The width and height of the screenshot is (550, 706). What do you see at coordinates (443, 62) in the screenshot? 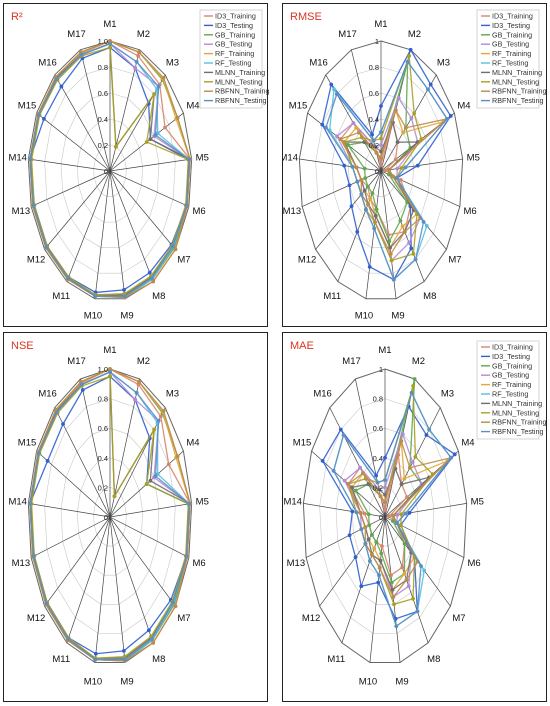
I see `axis-label-M3: M3` at bounding box center [443, 62].